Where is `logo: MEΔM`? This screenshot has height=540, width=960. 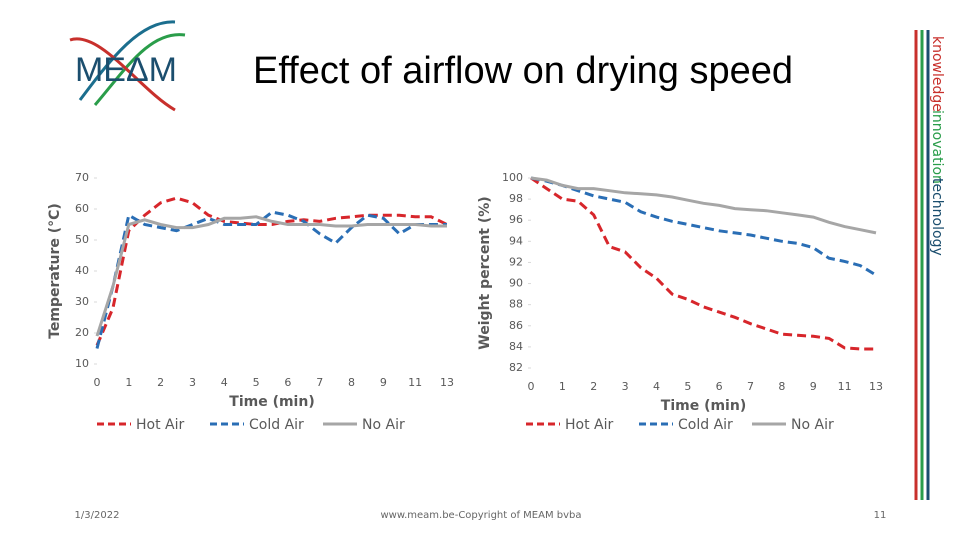
logo: MEΔM is located at coordinates (127, 66).